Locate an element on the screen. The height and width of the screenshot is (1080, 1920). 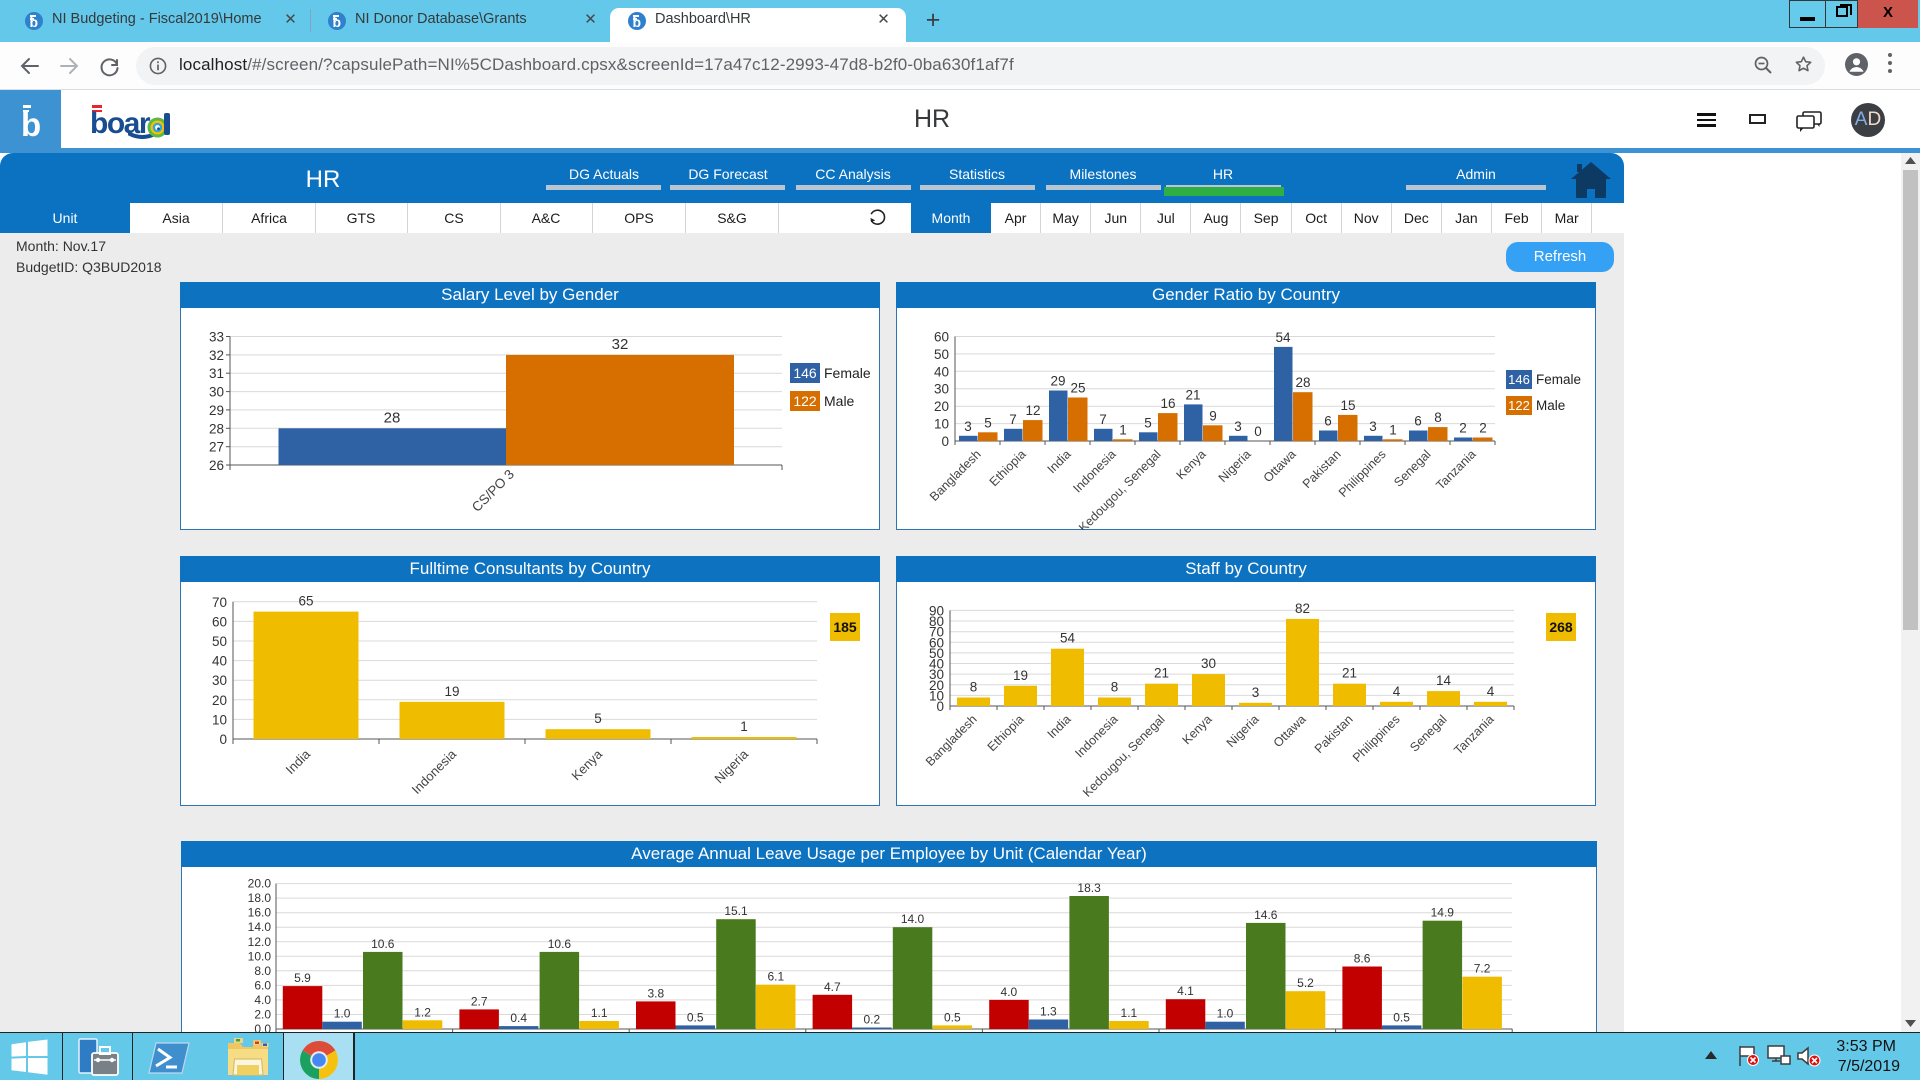
svg-text: 122 is located at coordinates (1519, 405).